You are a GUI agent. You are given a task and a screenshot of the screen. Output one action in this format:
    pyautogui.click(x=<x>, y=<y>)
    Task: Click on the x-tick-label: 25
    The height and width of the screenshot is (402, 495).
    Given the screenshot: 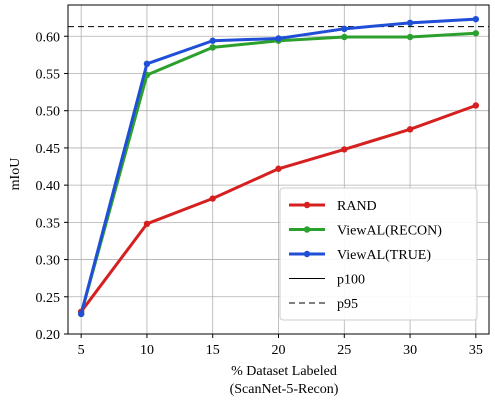 What is the action you would take?
    pyautogui.click(x=344, y=350)
    